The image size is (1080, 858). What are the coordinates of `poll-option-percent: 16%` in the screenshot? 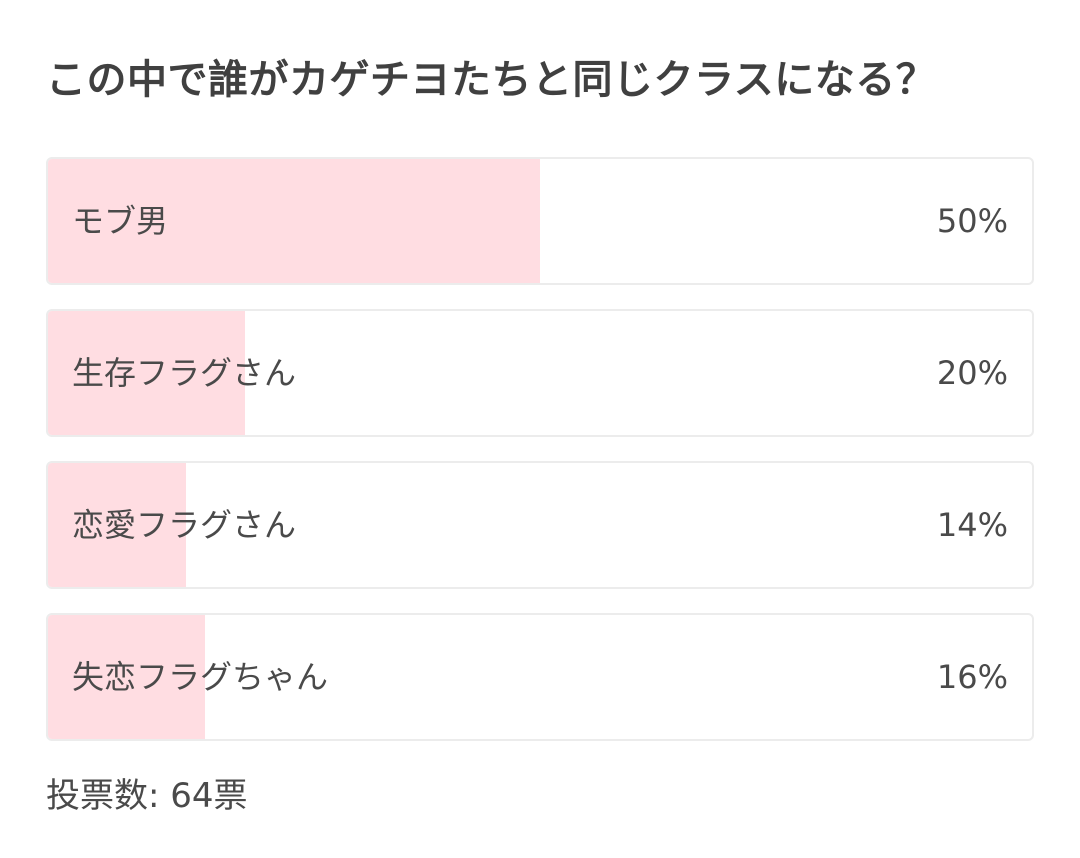 It's located at (972, 677).